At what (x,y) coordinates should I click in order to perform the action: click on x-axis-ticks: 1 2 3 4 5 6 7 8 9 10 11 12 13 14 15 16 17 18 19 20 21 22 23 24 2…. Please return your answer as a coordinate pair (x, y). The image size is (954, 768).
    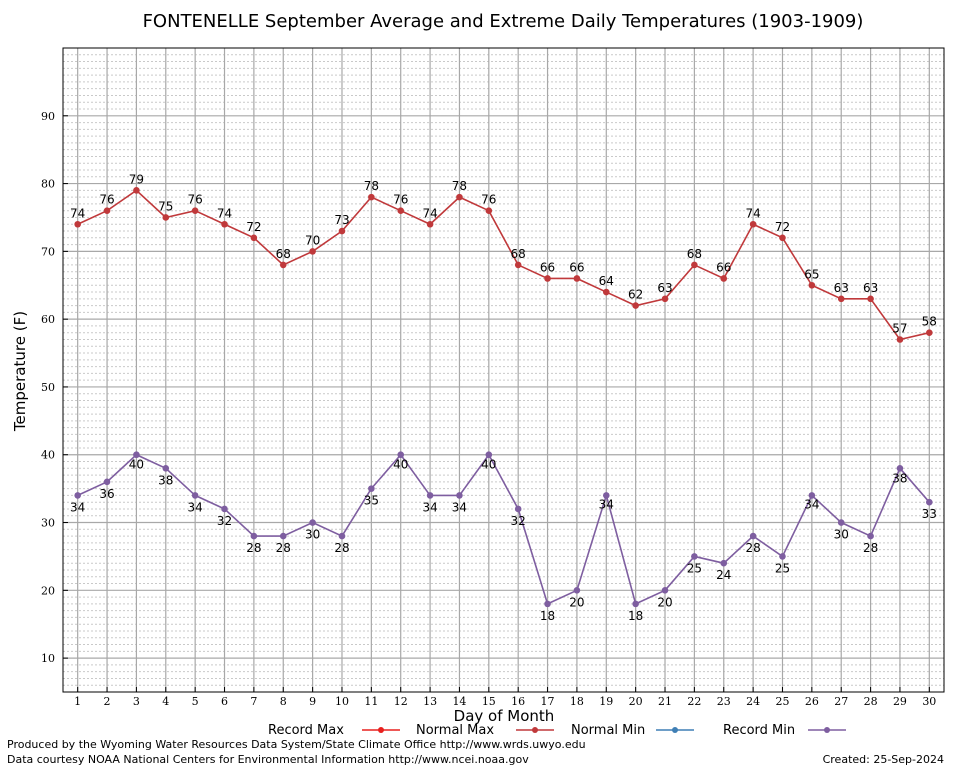
    Looking at the image, I should click on (505, 697).